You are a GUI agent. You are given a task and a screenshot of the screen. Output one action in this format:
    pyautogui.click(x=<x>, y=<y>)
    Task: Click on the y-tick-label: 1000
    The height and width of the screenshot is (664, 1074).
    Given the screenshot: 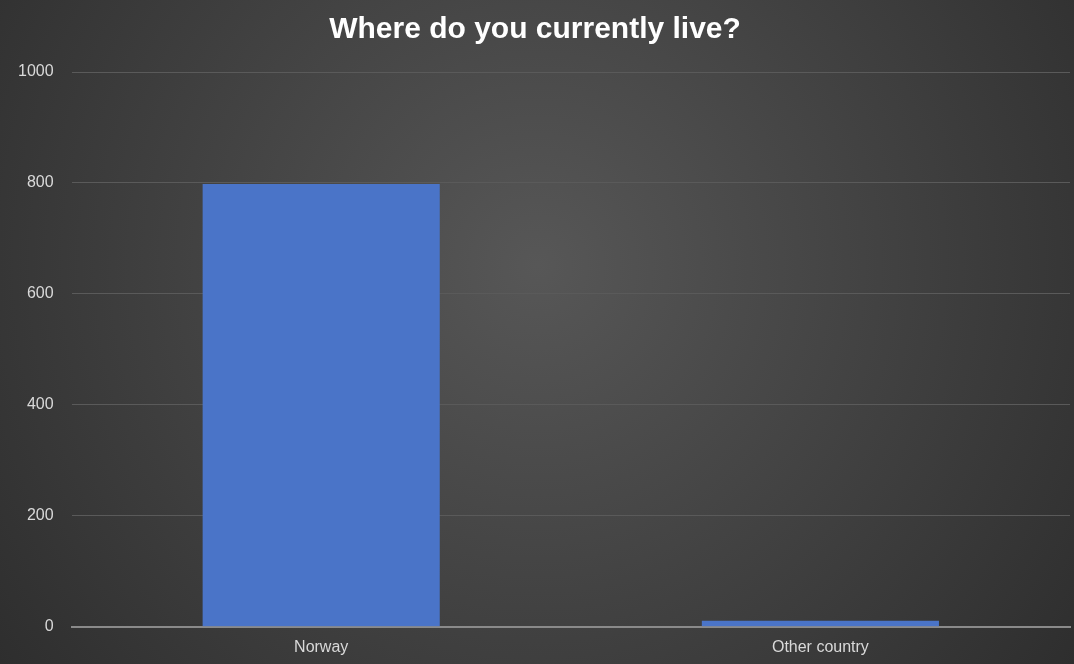 What is the action you would take?
    pyautogui.click(x=36, y=71)
    